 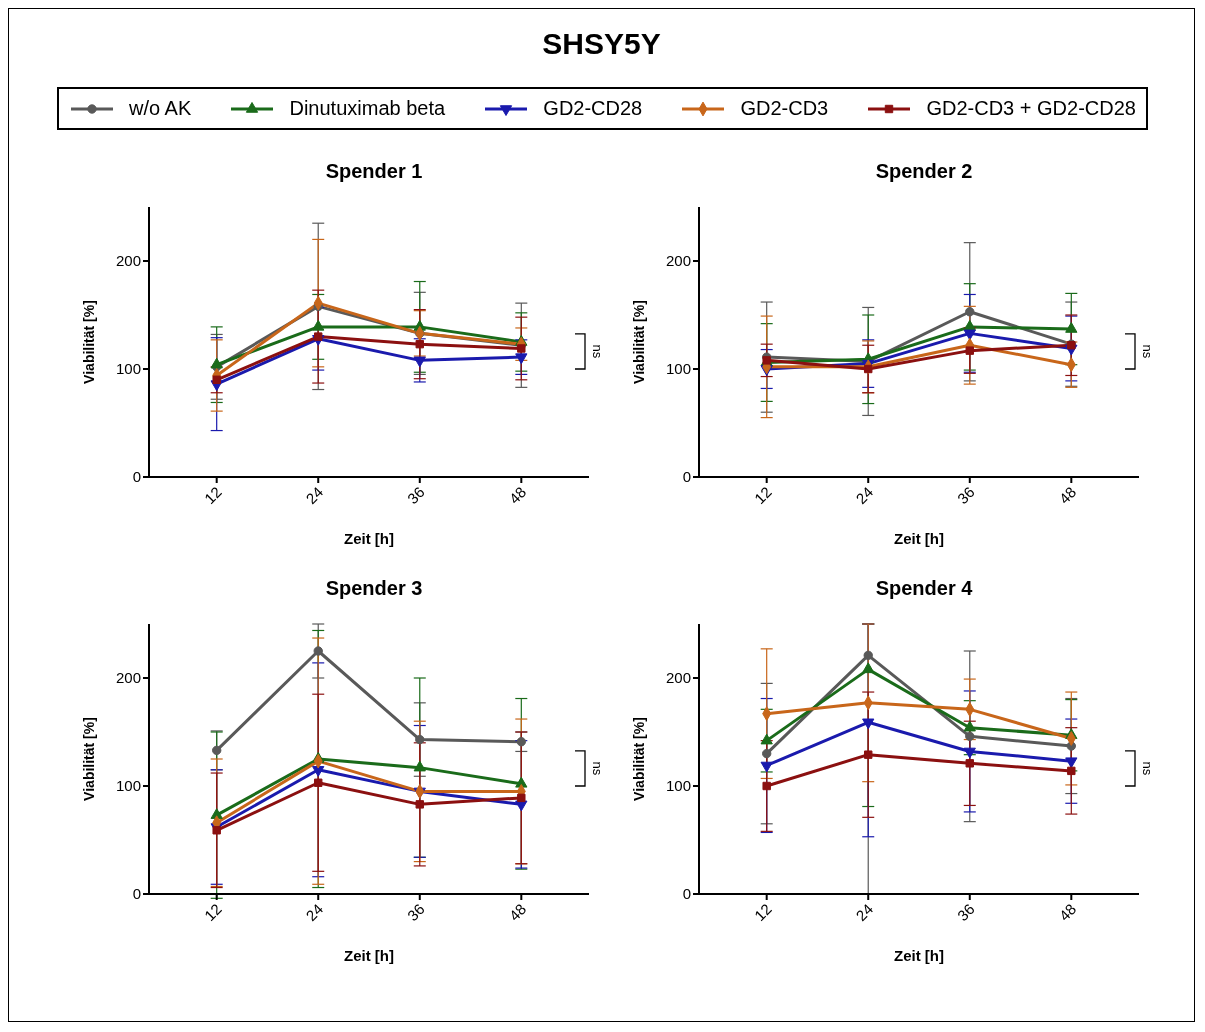 I want to click on legend-label: GD2-CD3 + GD2-CD28, so click(x=1031, y=108).